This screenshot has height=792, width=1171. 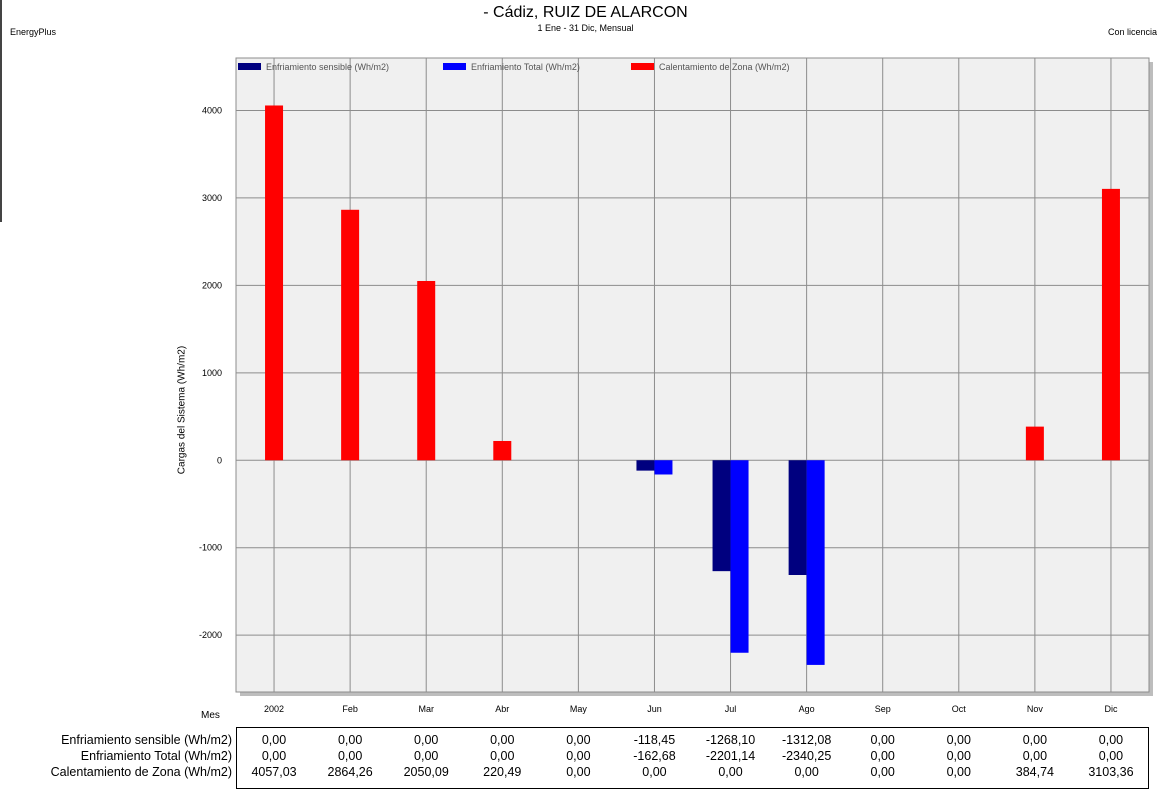 What do you see at coordinates (883, 709) in the screenshot?
I see `x-tick-label: Sep` at bounding box center [883, 709].